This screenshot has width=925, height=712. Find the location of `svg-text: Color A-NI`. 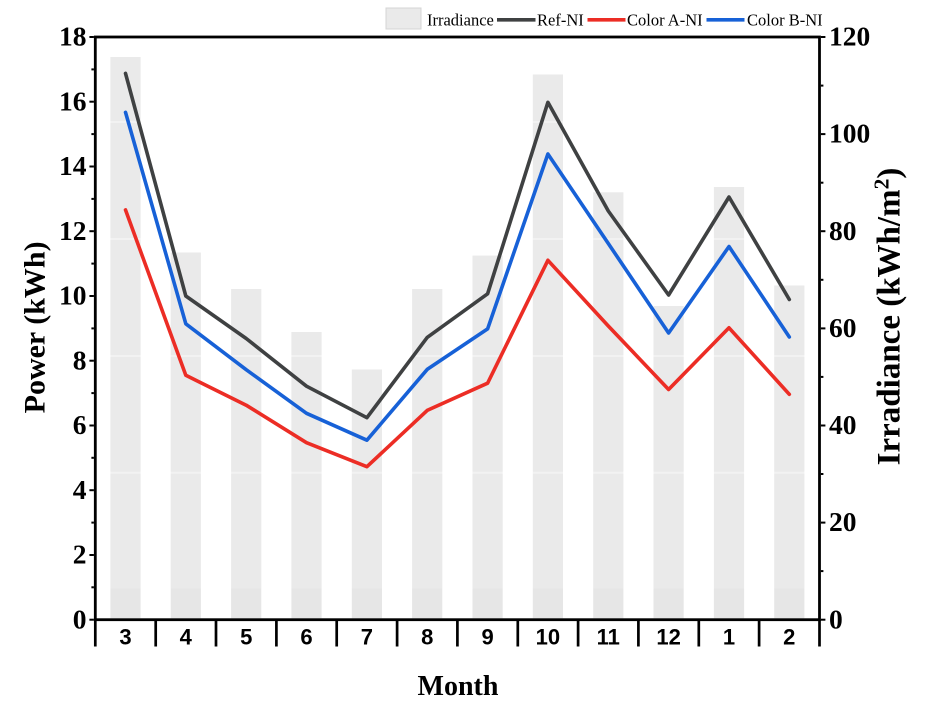

svg-text: Color A-NI is located at coordinates (665, 20).